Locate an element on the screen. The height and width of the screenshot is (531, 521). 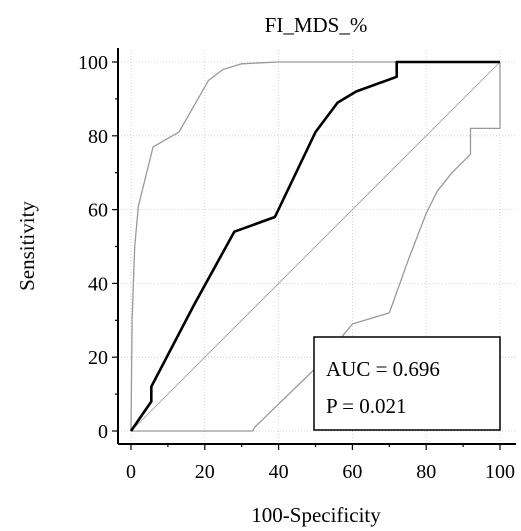
y-tick-label-100: 100 is located at coordinates (93, 63).